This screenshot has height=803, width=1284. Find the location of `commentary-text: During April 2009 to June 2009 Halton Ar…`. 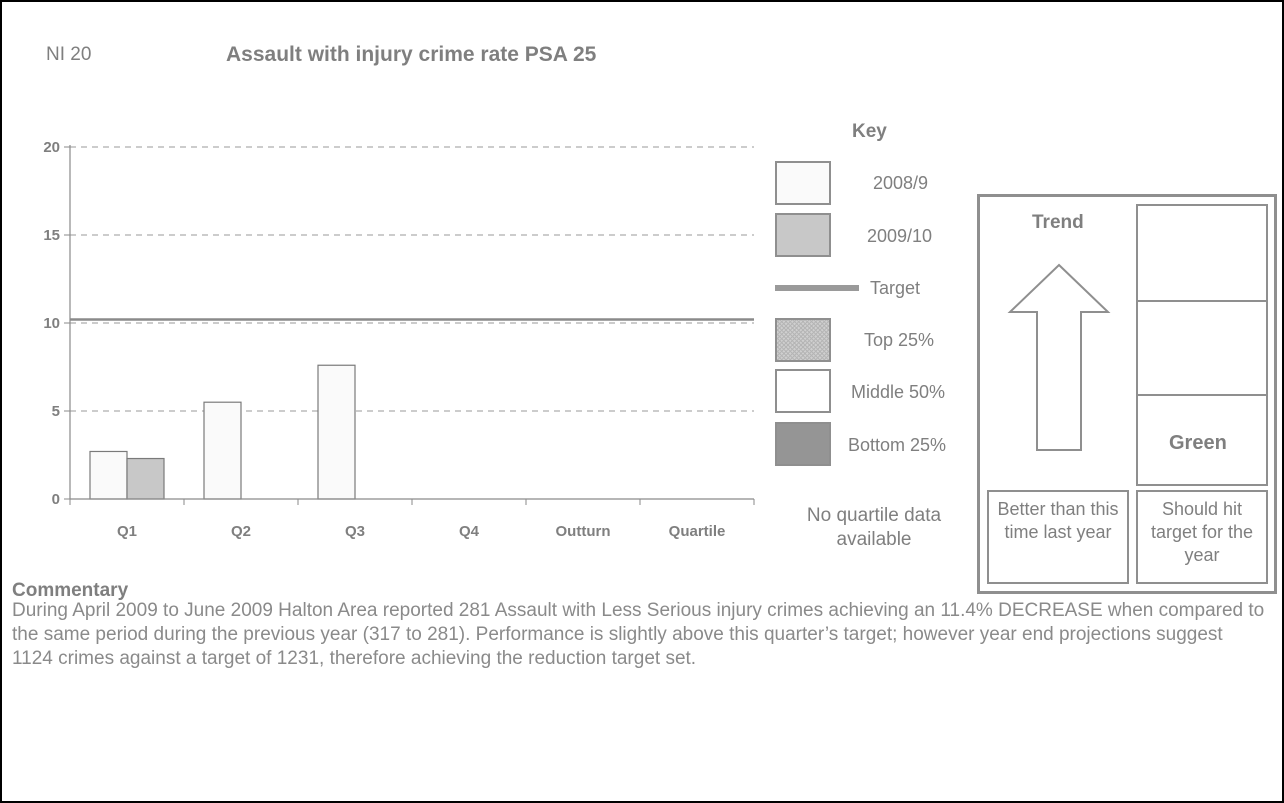

commentary-text: During April 2009 to June 2009 Halton Ar… is located at coordinates (638, 634).